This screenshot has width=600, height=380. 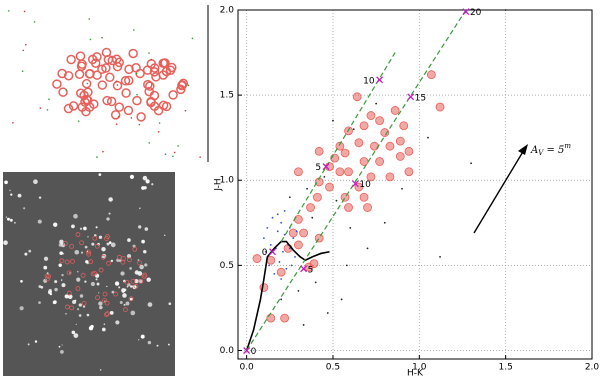 I want to click on marker-label: 0, so click(x=254, y=352).